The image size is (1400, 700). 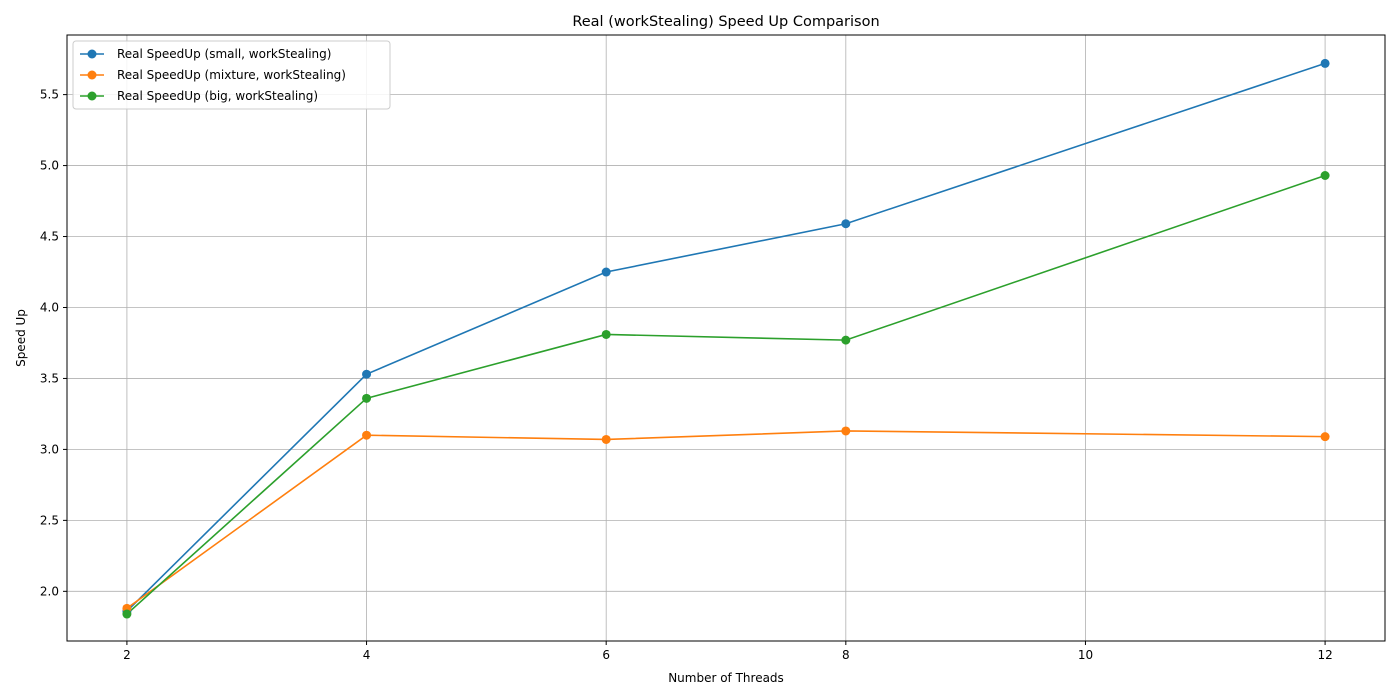 I want to click on chart-title: Real (workStealing) Speed Up Comparison, so click(x=725, y=22).